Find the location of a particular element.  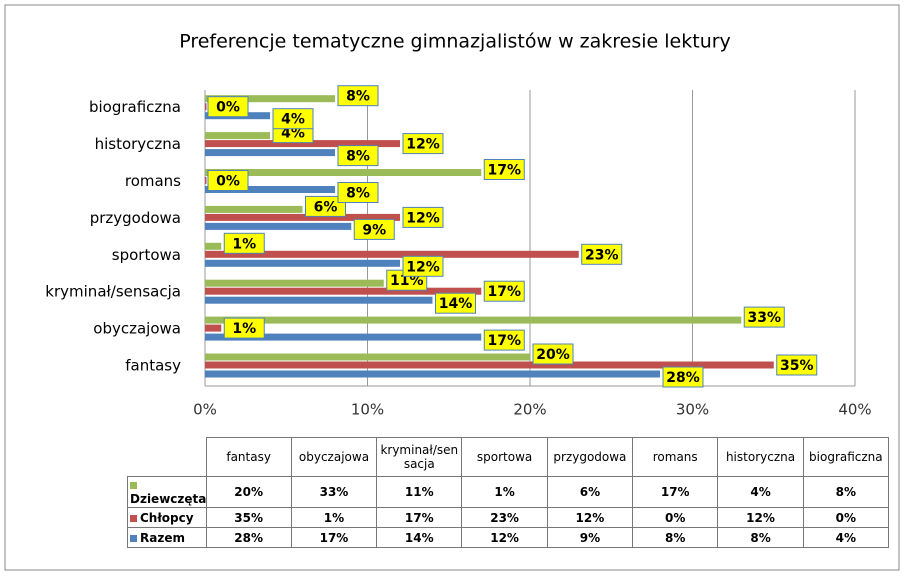

x-tick-label: 10% is located at coordinates (367, 410).